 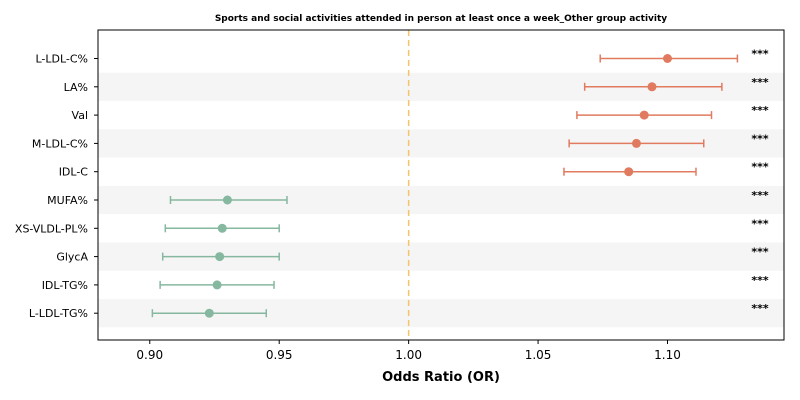 What do you see at coordinates (405, 283) in the screenshot?
I see `forest-row: IDL-TG% ***` at bounding box center [405, 283].